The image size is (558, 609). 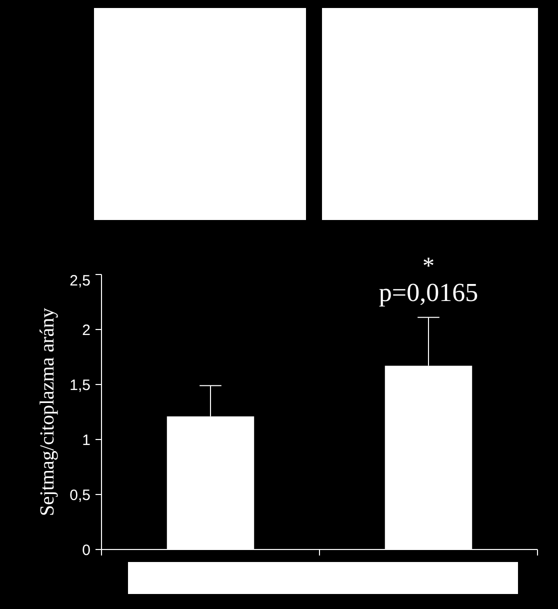 I want to click on y-axis-title: Sejtmag/citoplazma arány, so click(x=47, y=412).